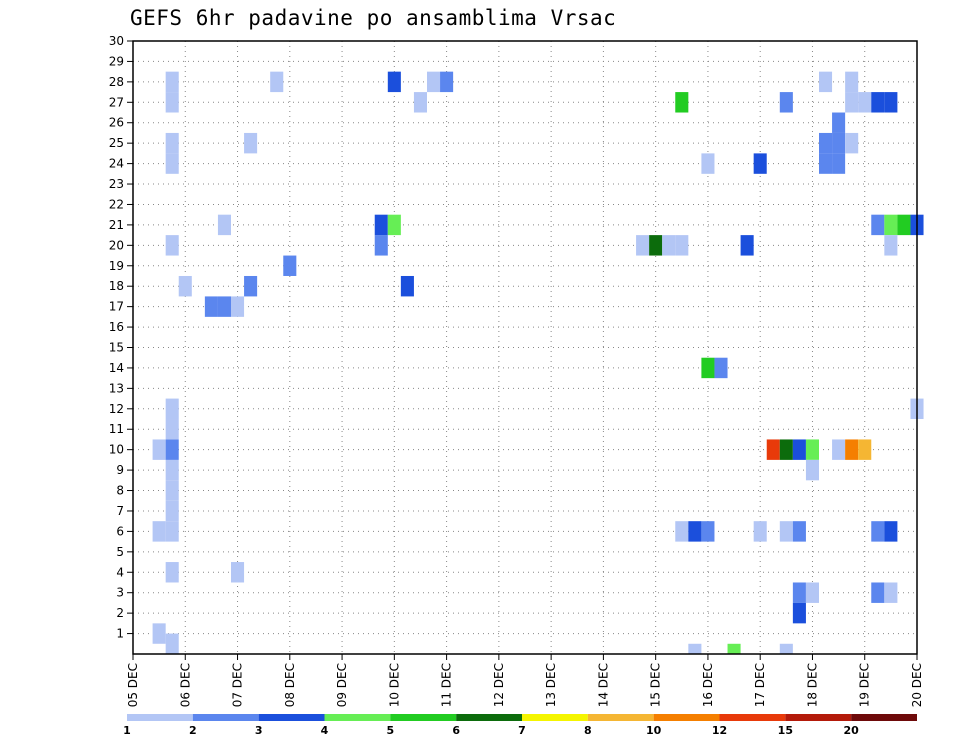  What do you see at coordinates (116, 327) in the screenshot?
I see `y-tick-label: 16` at bounding box center [116, 327].